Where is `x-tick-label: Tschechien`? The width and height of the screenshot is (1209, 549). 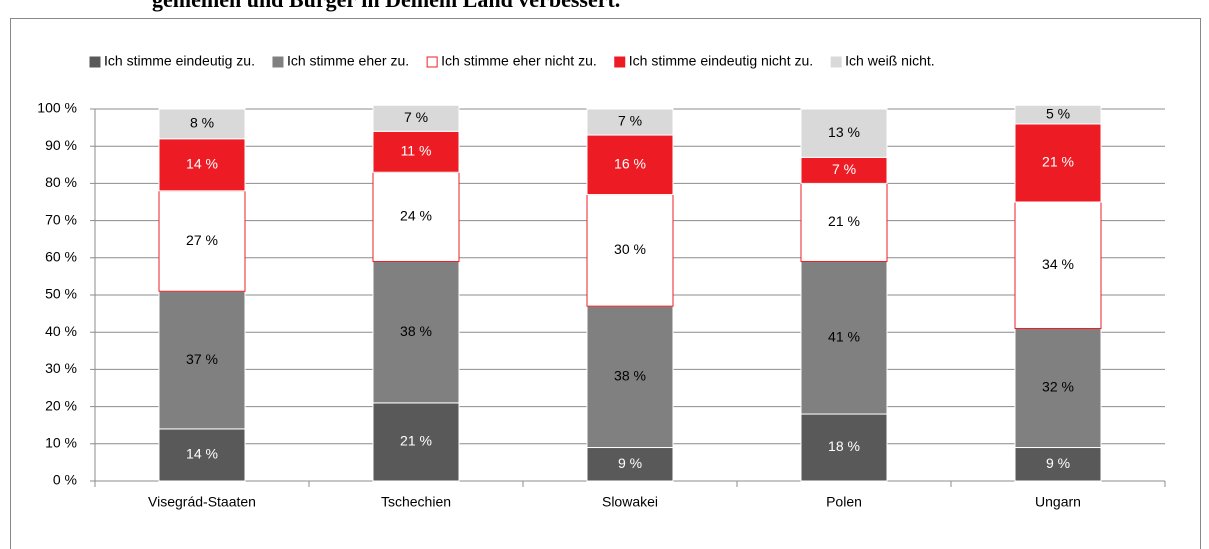
x-tick-label: Tschechien is located at coordinates (416, 502).